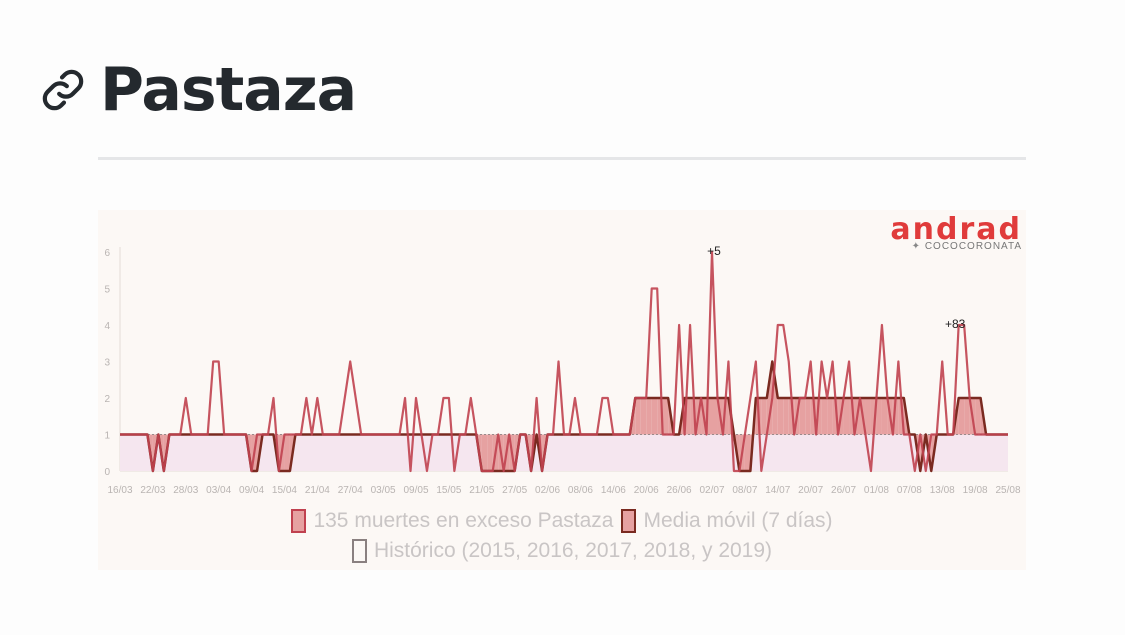 This screenshot has width=1125, height=635. I want to click on x-tick-label: 15/05, so click(448, 490).